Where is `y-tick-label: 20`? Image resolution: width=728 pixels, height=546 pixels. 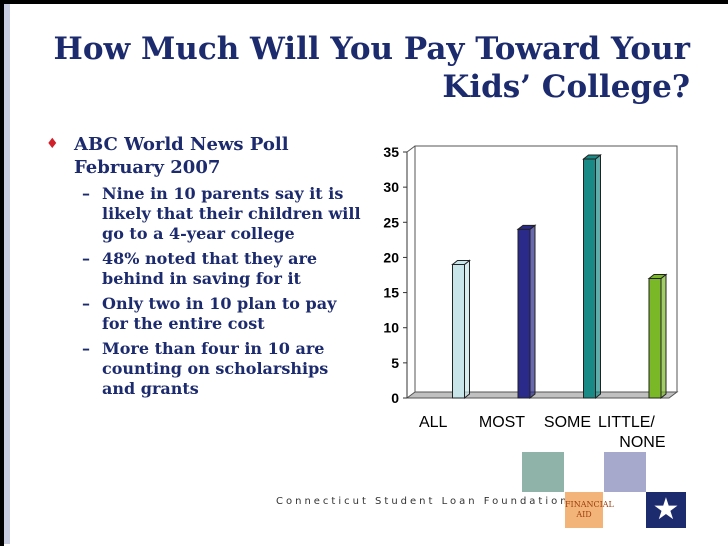 y-tick-label: 20 is located at coordinates (391, 257).